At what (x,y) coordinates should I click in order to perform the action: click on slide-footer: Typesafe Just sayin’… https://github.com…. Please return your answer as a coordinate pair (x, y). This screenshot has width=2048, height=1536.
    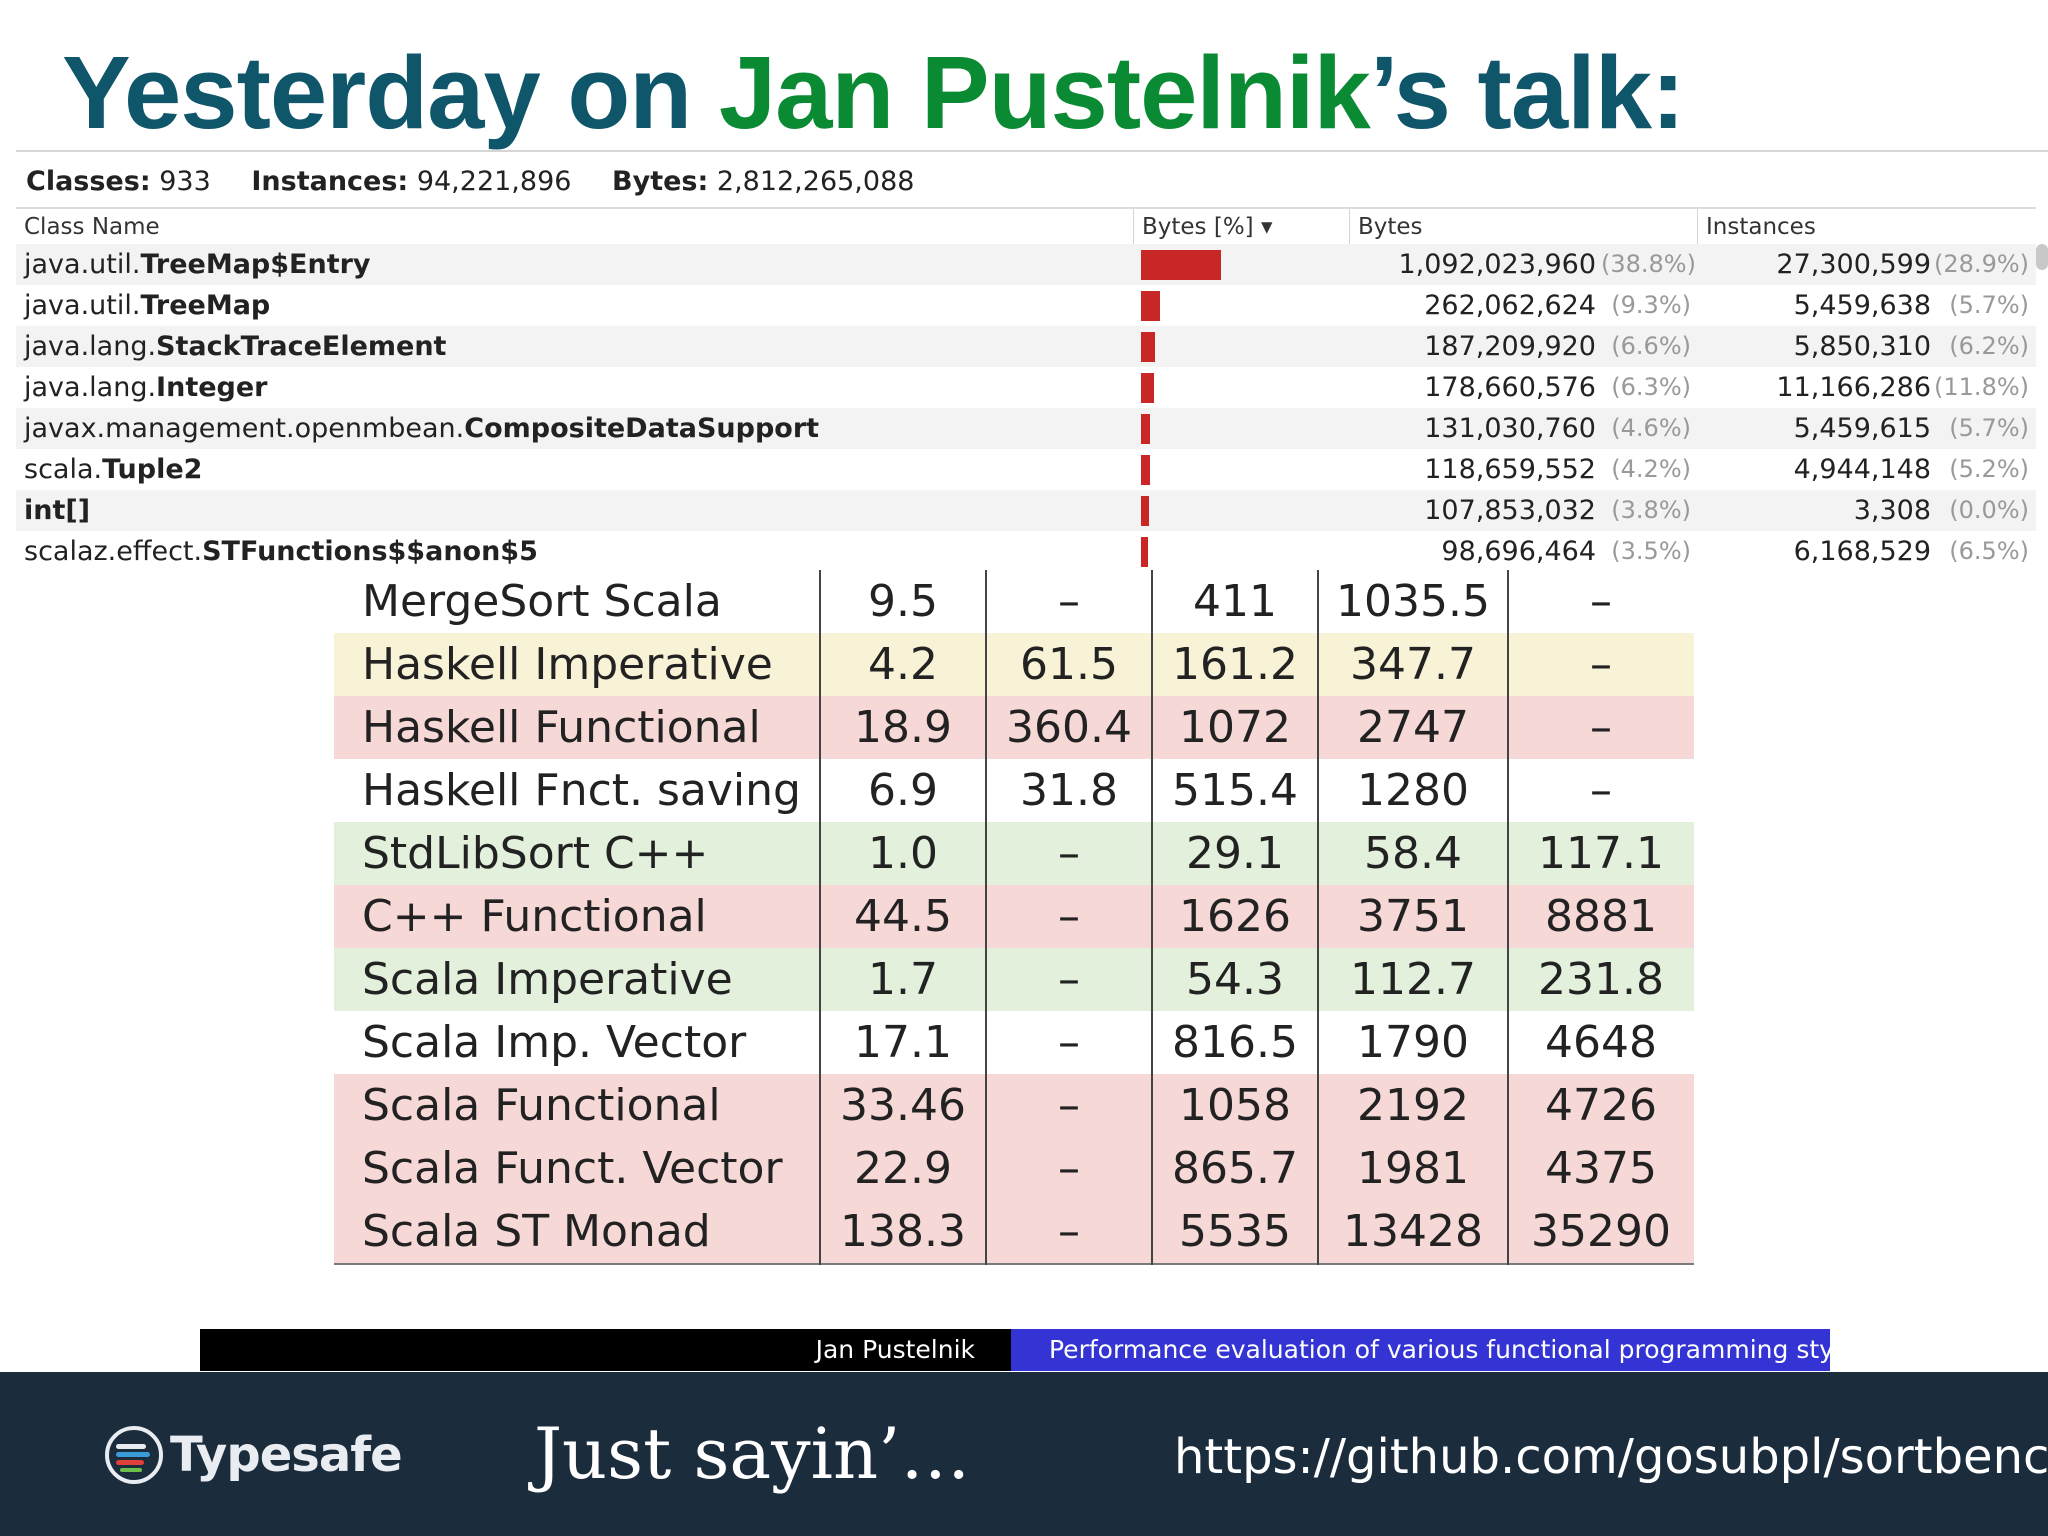
    Looking at the image, I should click on (1024, 1454).